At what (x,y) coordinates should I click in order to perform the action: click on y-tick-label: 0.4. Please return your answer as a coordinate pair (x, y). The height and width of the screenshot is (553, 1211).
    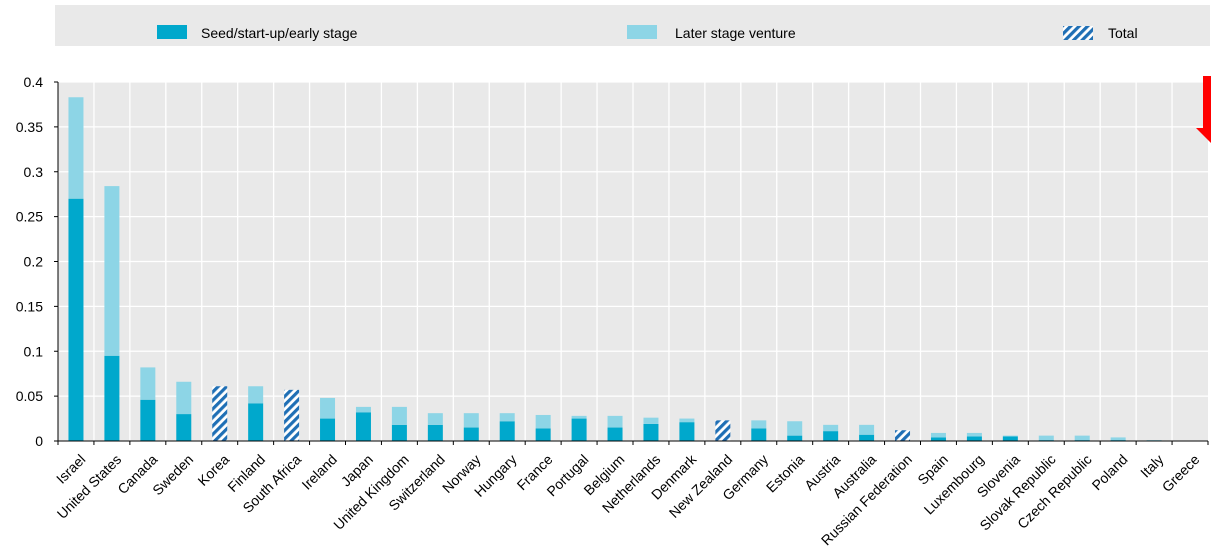
    Looking at the image, I should click on (34, 82).